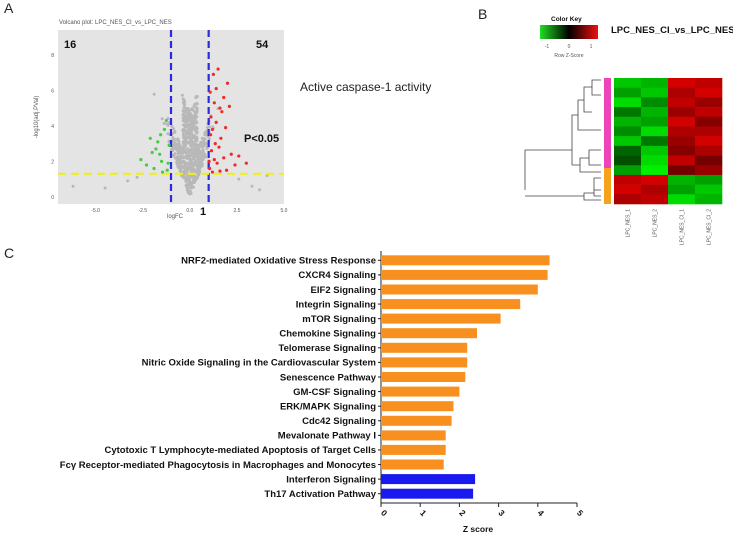  I want to click on bar-x-tick-label: 3, so click(502, 513).